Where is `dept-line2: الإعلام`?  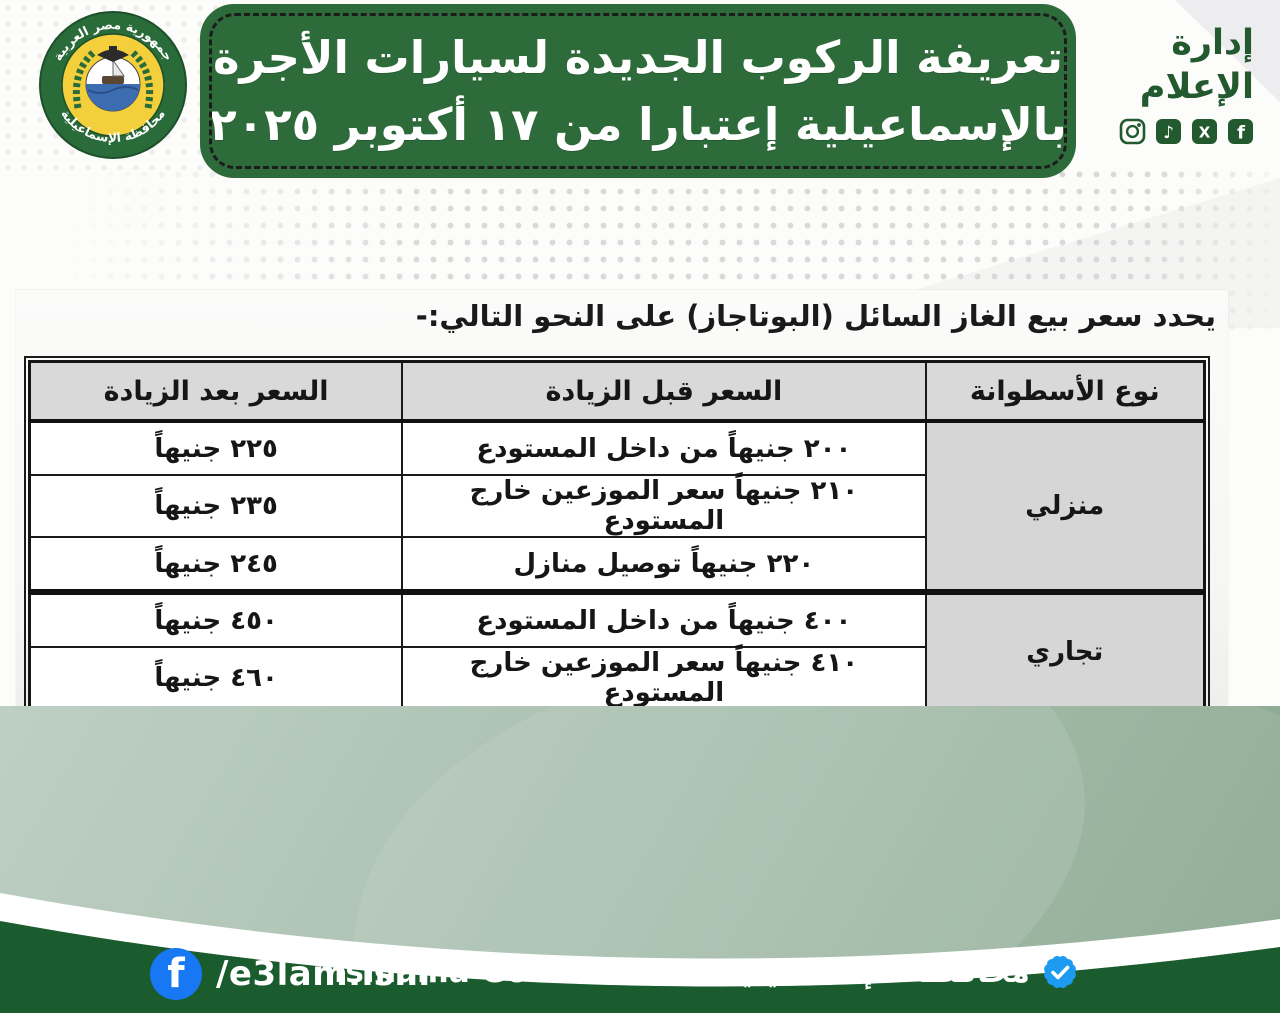 dept-line2: الإعلام is located at coordinates (1196, 86).